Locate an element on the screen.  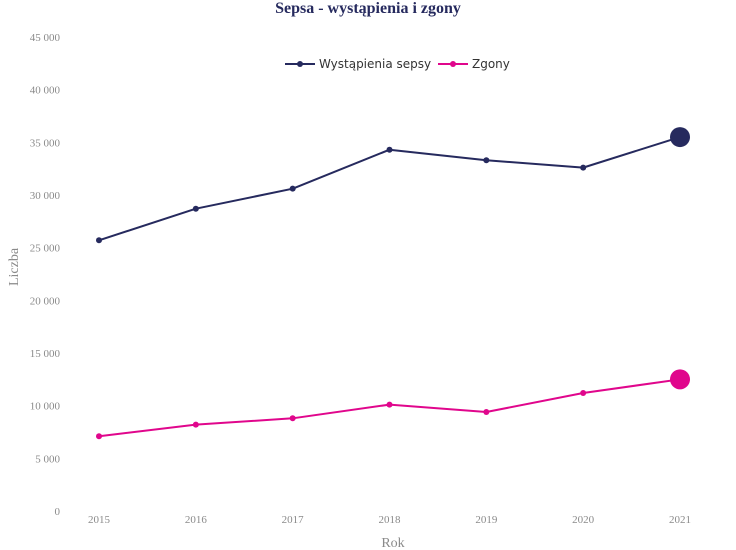
x-tick-label: 2019 is located at coordinates (486, 520).